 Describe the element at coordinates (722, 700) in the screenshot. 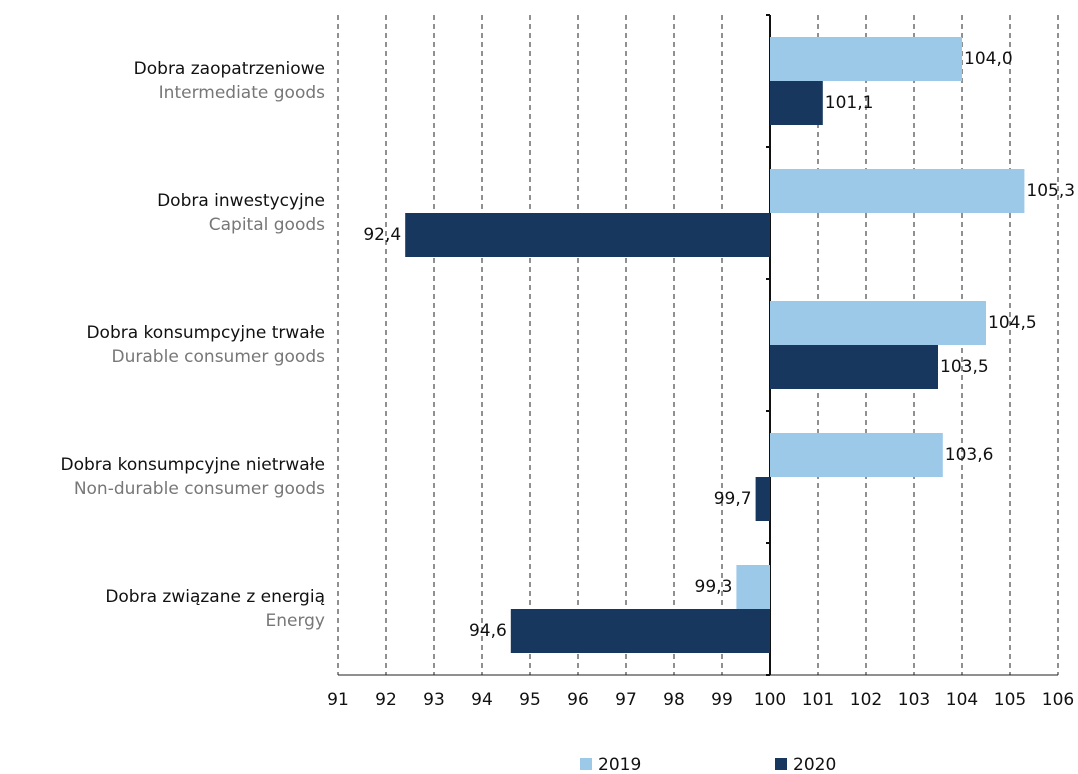

I see `x-tick-label: 99` at that location.